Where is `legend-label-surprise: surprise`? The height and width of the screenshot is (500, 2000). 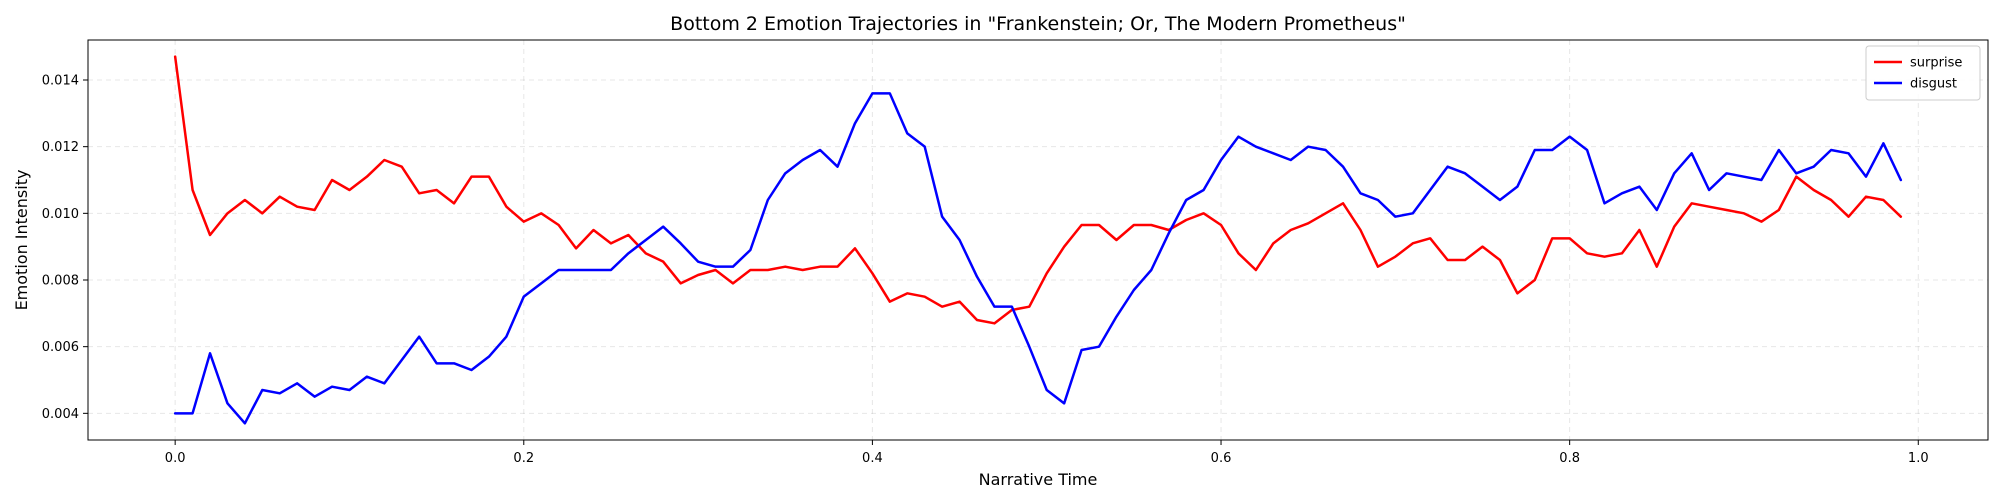 legend-label-surprise: surprise is located at coordinates (1936, 63).